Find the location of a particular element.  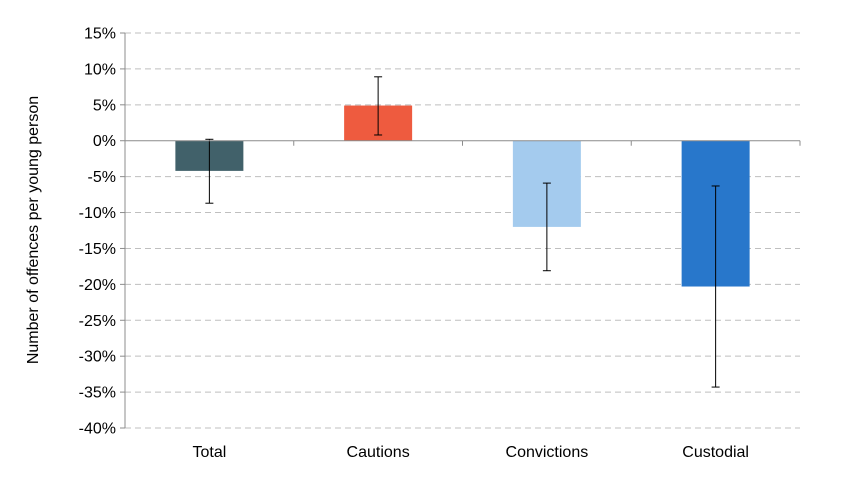

y-tick-label: -5% is located at coordinates (102, 177).